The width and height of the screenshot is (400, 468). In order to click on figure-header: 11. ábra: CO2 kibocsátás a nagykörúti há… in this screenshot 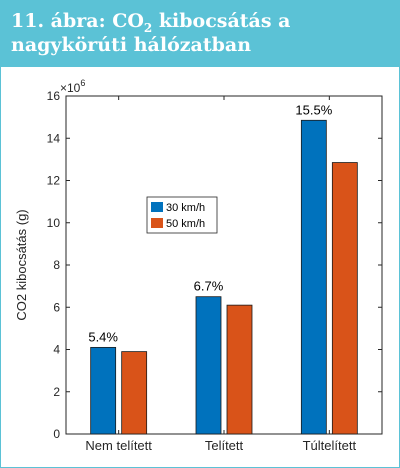, I will do `click(200, 34)`.